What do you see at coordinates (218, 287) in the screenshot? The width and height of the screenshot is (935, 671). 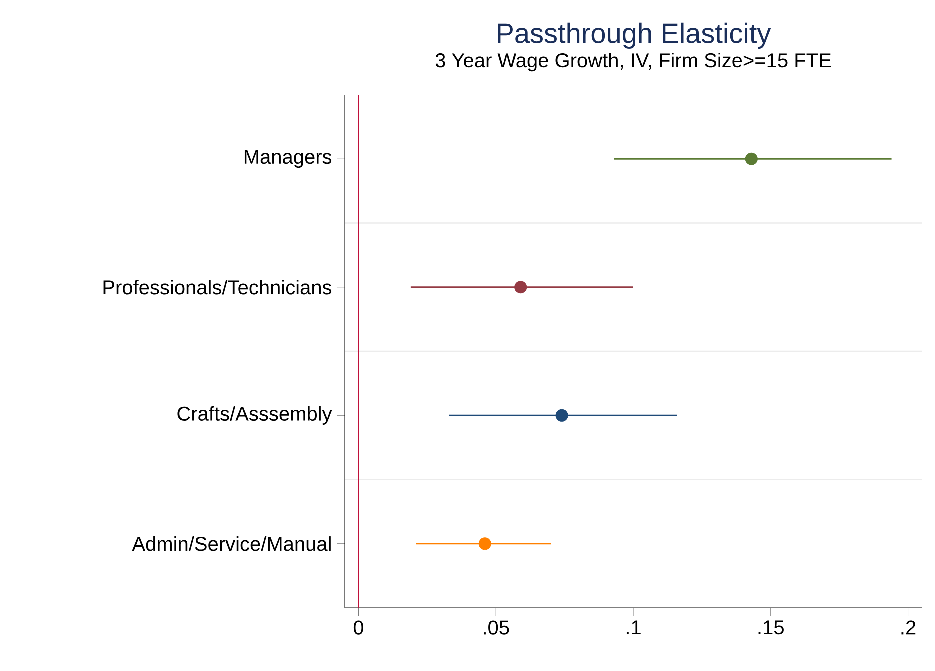 I see `y-tick-label: Professionals/Technicians` at bounding box center [218, 287].